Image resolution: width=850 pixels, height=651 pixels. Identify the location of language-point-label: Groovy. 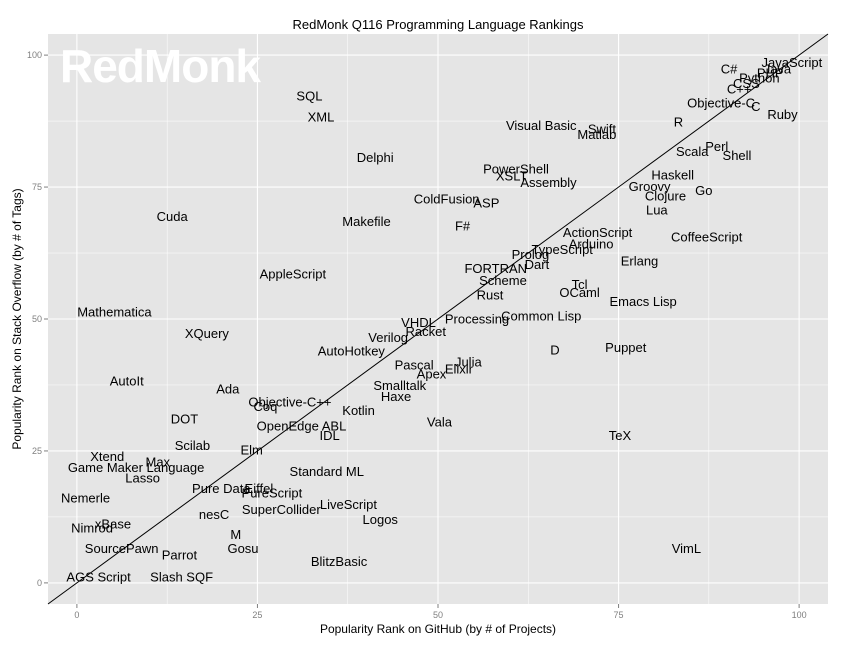
(650, 186).